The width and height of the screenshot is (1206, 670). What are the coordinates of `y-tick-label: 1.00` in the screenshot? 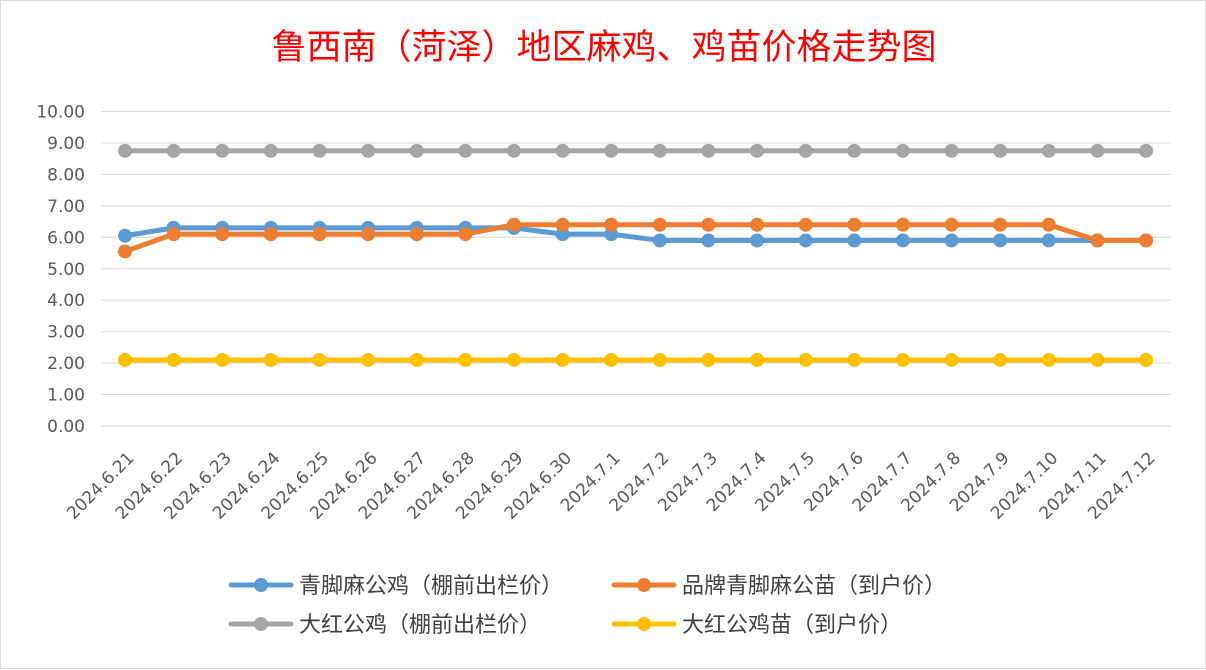 It's located at (66, 396).